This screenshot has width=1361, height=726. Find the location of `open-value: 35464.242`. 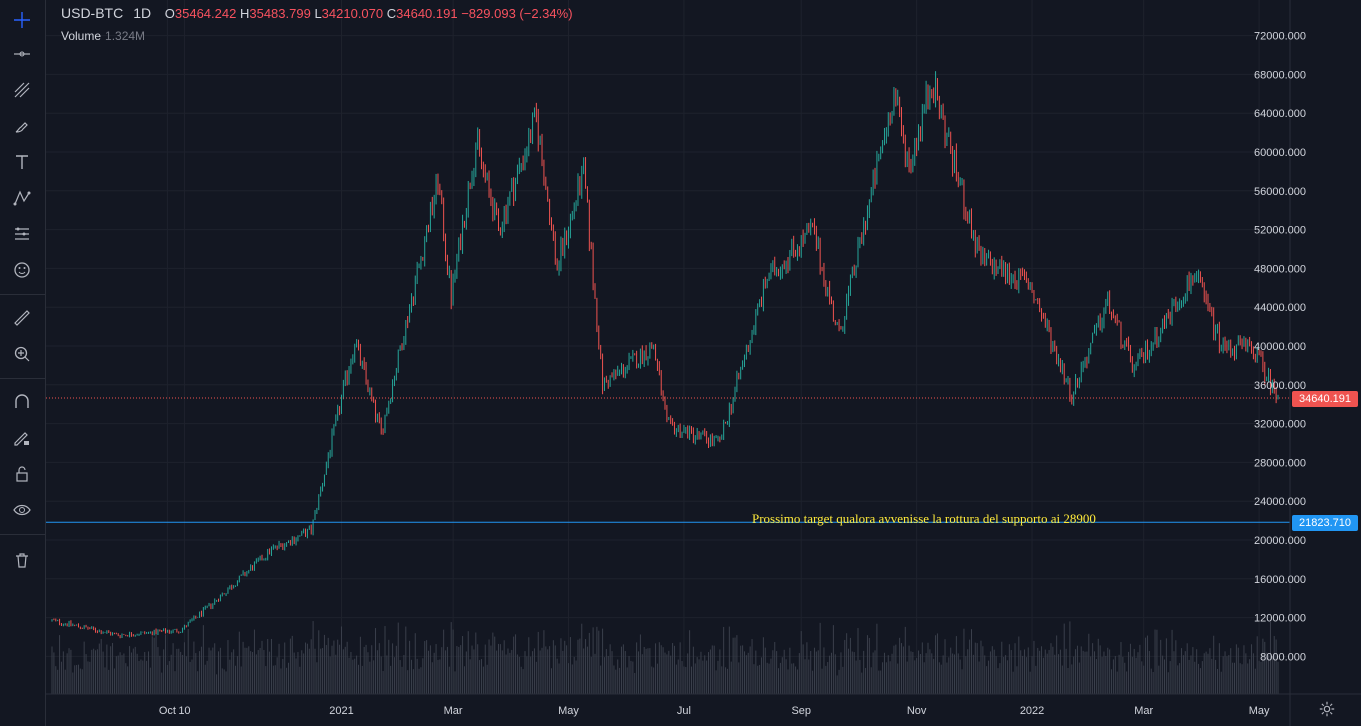

open-value: 35464.242 is located at coordinates (205, 13).